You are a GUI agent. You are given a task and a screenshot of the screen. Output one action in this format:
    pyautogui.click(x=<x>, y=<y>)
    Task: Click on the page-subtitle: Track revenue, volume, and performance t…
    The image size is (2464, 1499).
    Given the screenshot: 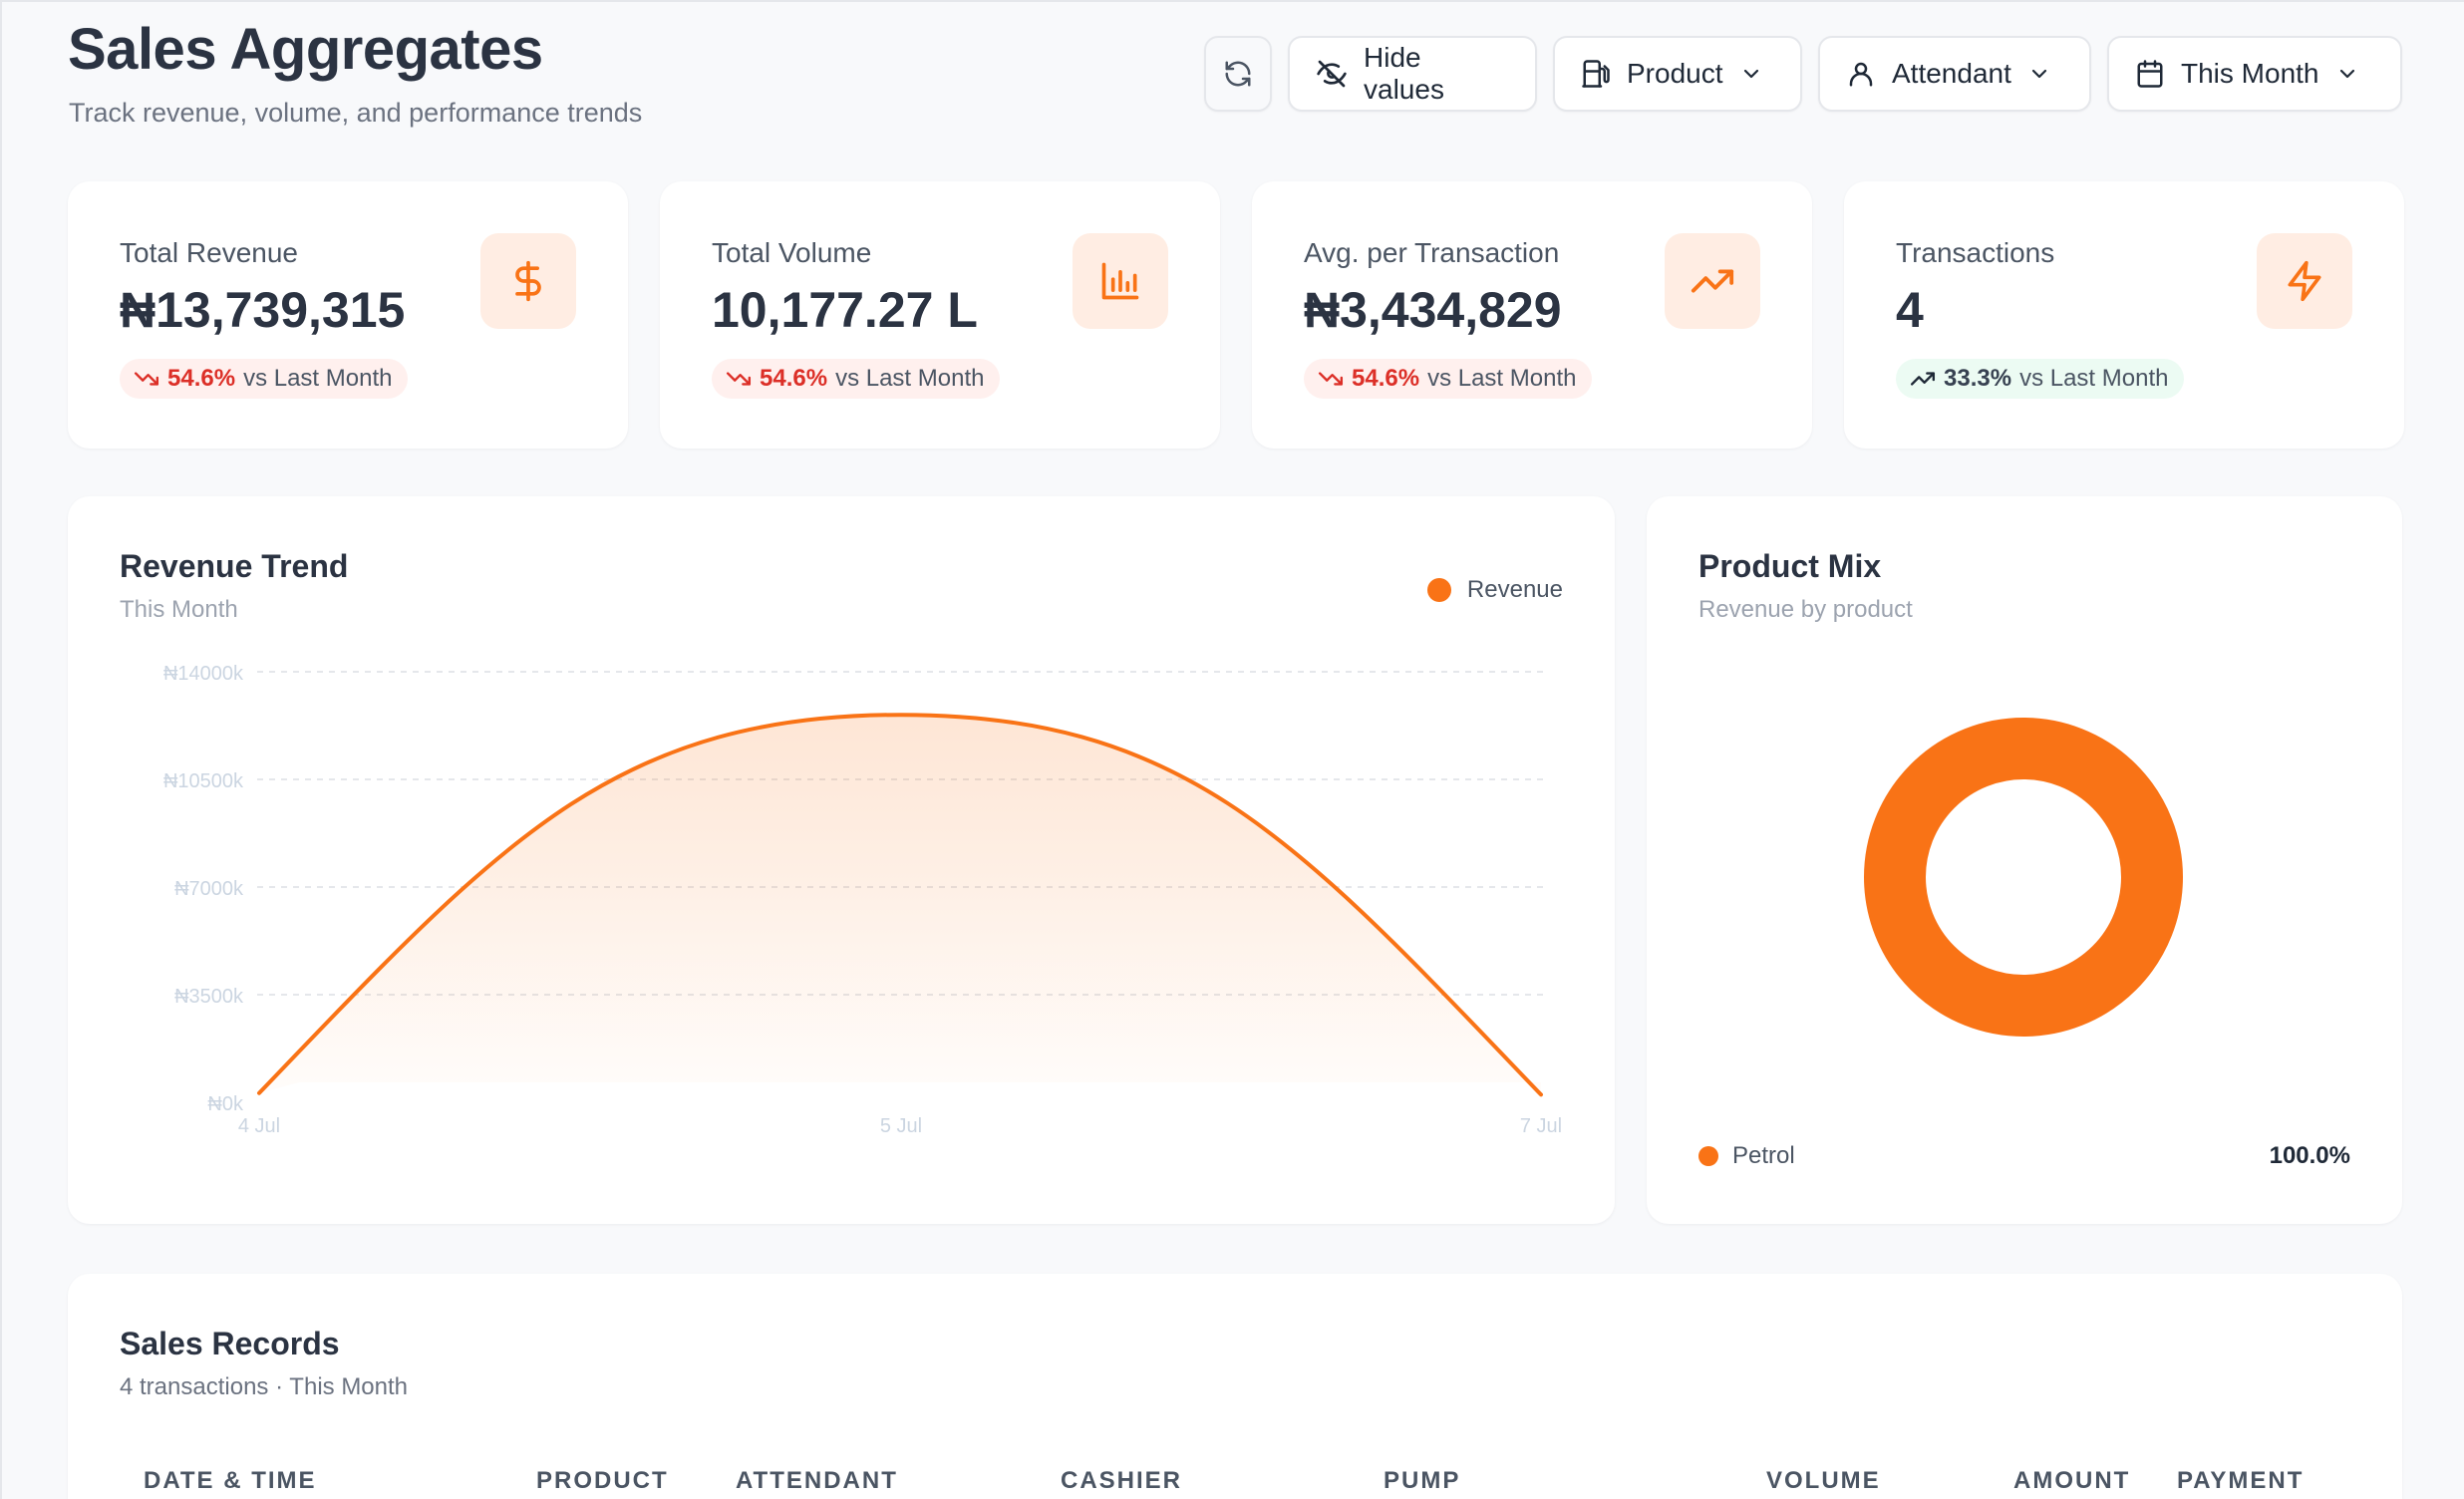 What is the action you would take?
    pyautogui.click(x=356, y=113)
    